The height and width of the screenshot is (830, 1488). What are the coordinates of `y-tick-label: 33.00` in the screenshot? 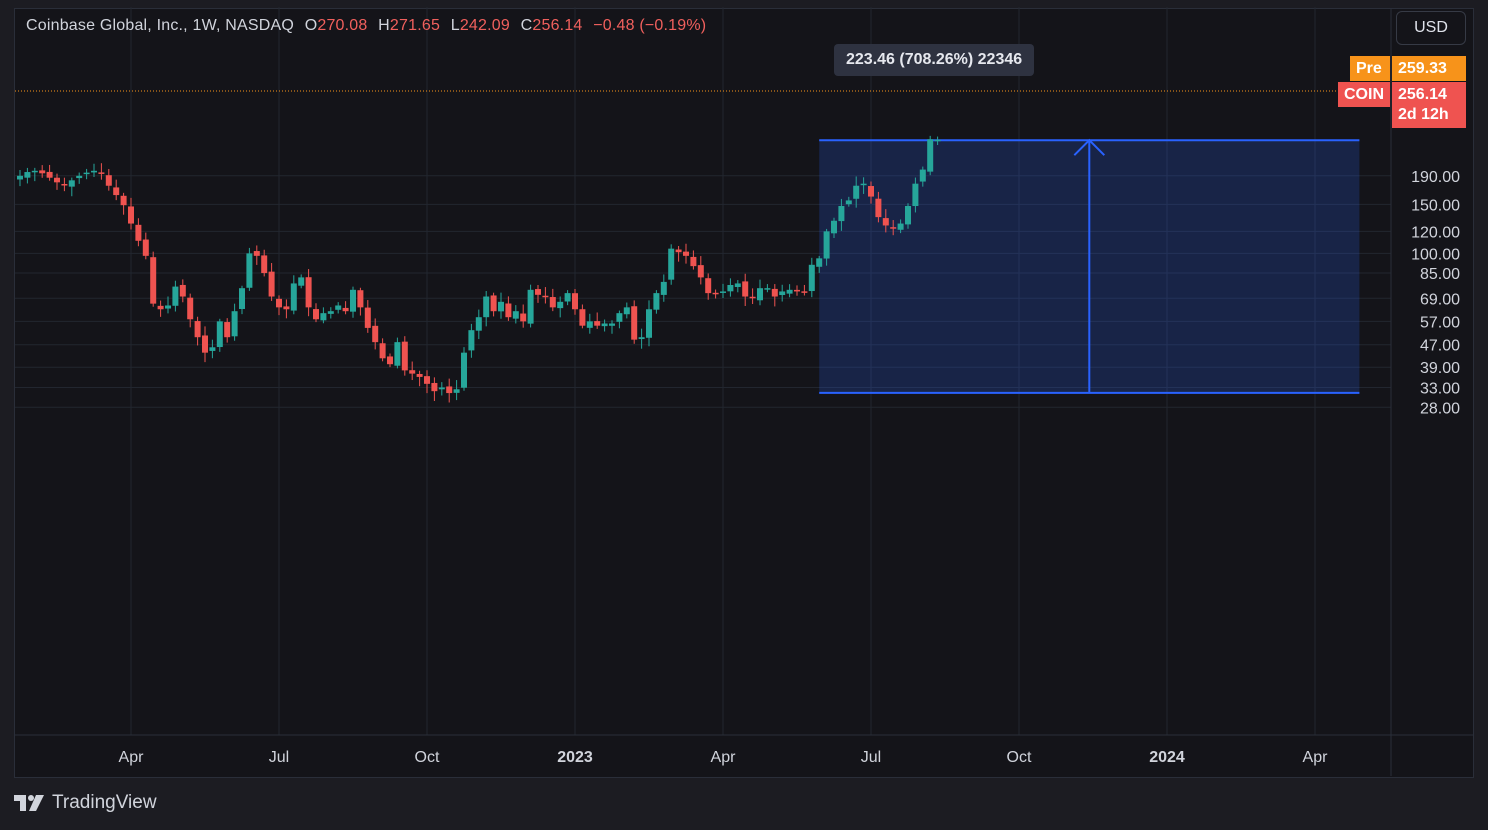 It's located at (1440, 388).